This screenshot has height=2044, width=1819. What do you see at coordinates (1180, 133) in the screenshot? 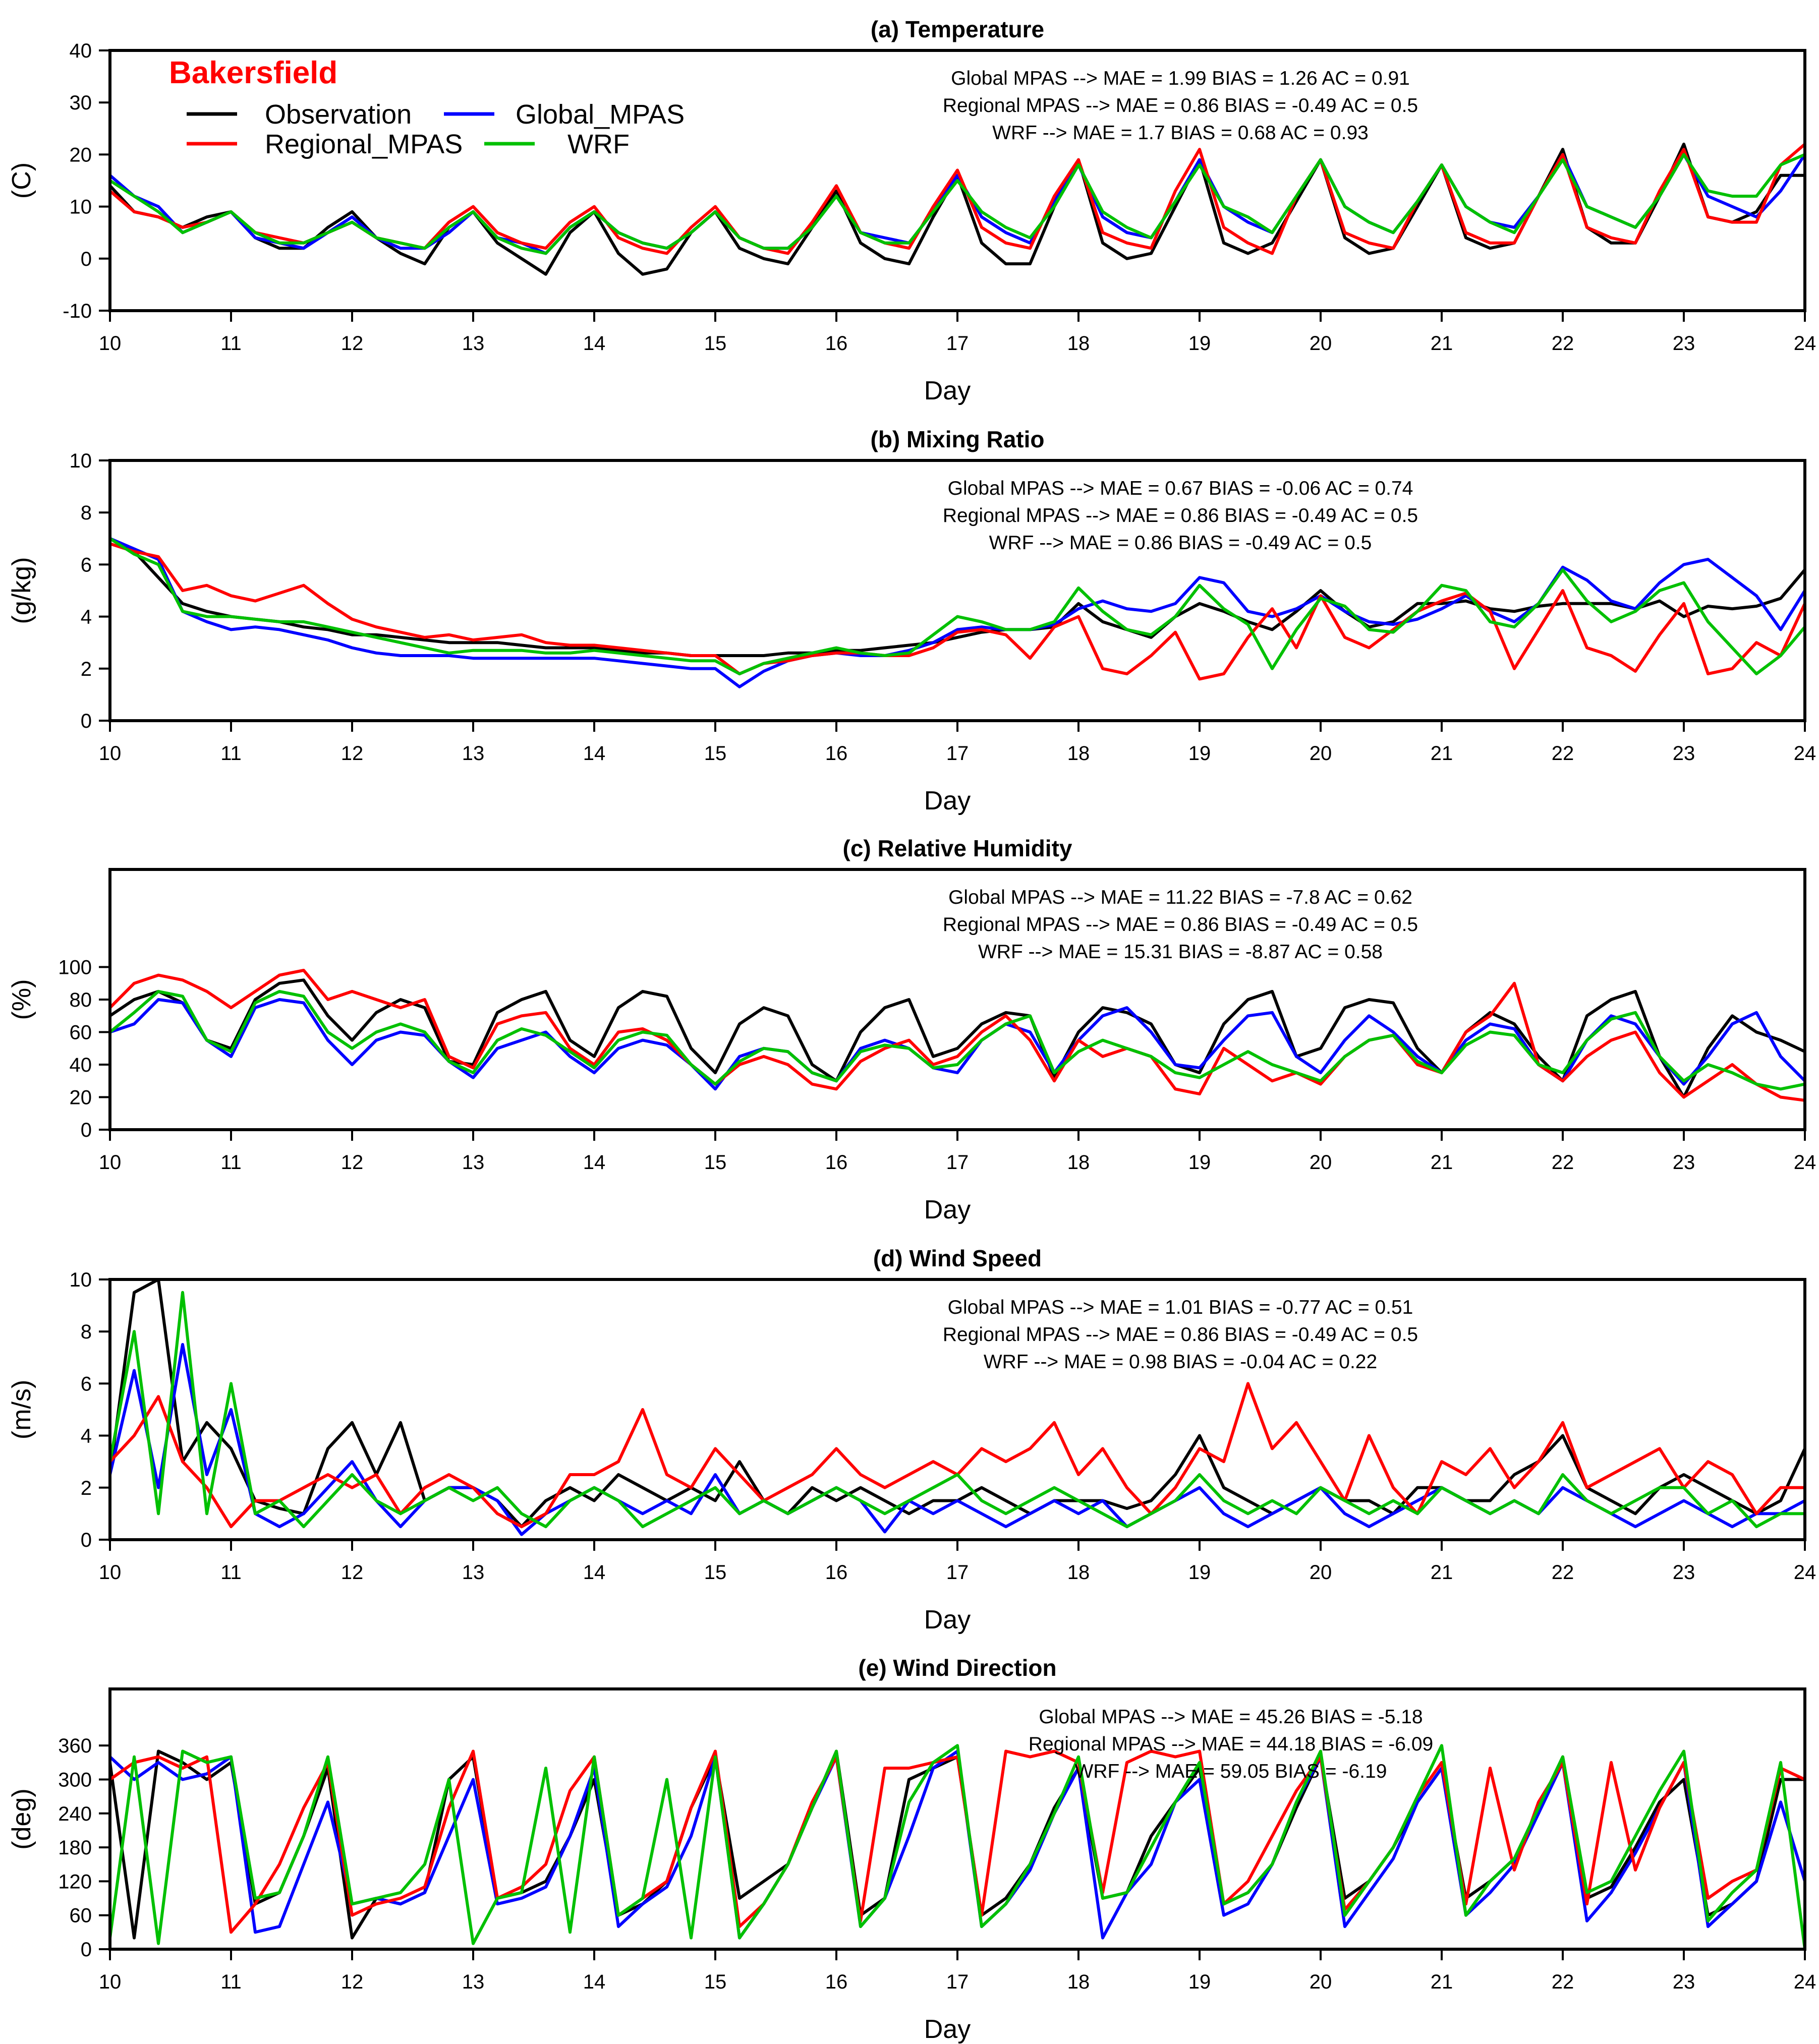
I see `stats-line: WRF --> MAE = 1.7 BIAS = 0.68 AC = 0.93` at bounding box center [1180, 133].